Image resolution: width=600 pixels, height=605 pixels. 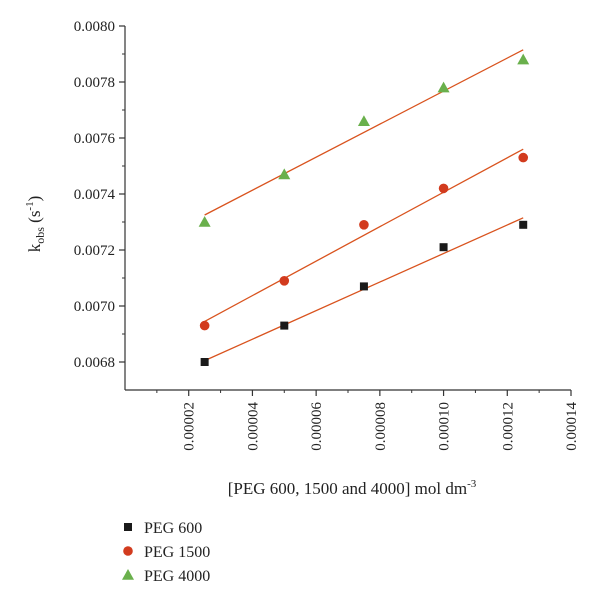 What do you see at coordinates (253, 426) in the screenshot?
I see `x-tick-label: 0.00004` at bounding box center [253, 426].